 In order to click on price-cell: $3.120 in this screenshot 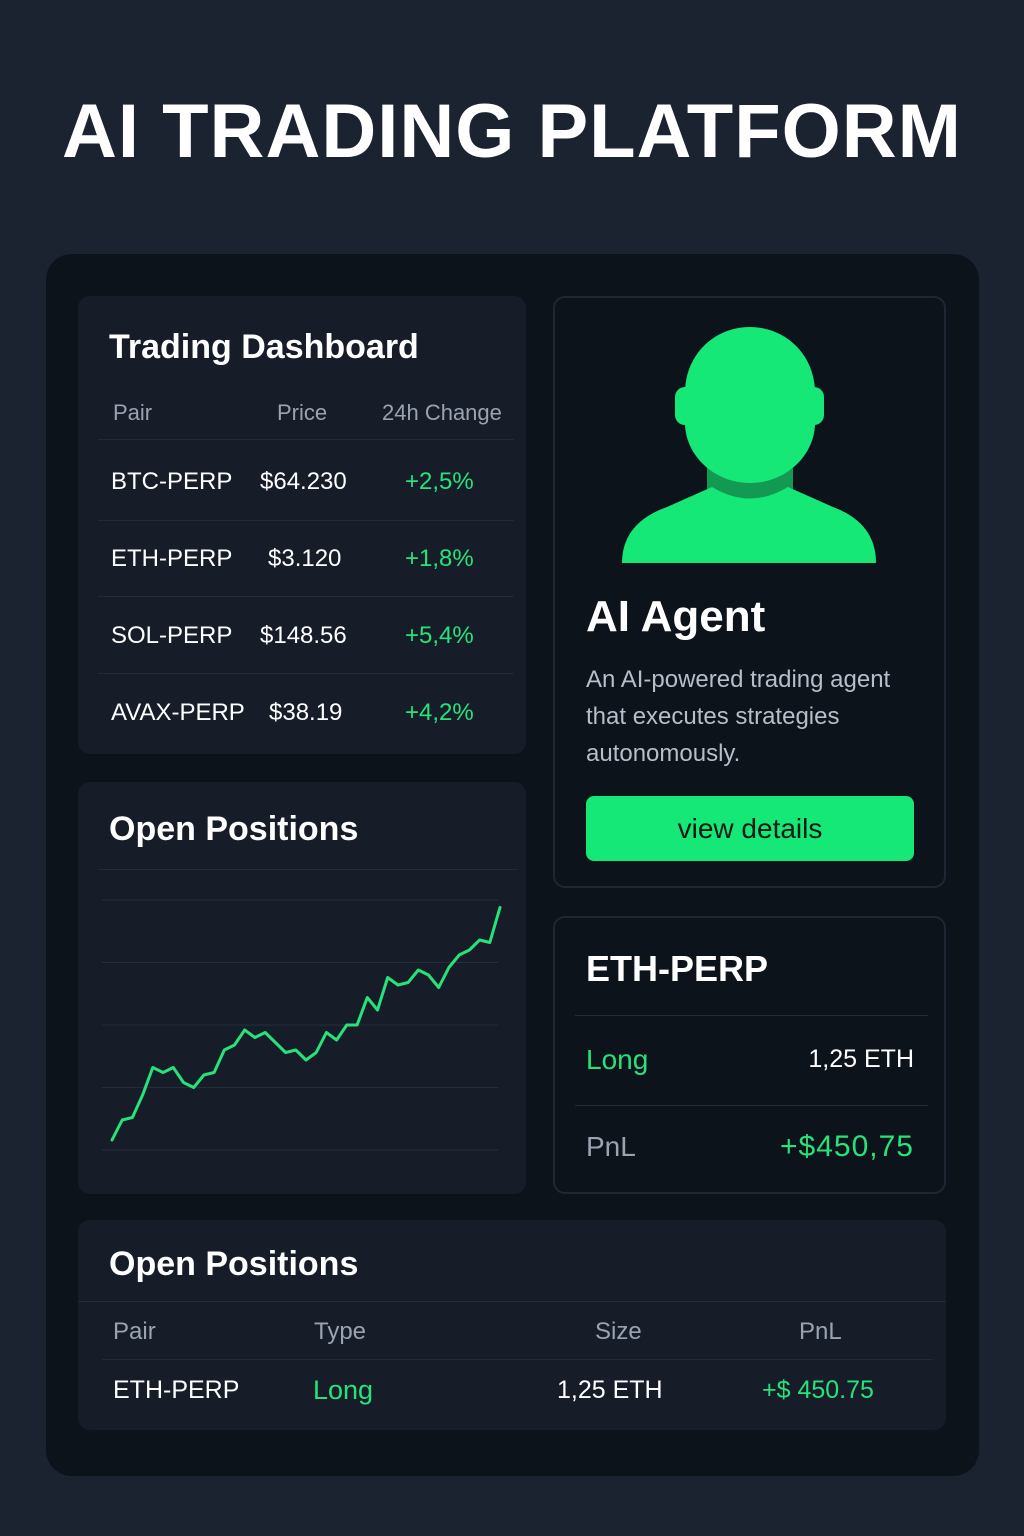, I will do `click(305, 558)`.